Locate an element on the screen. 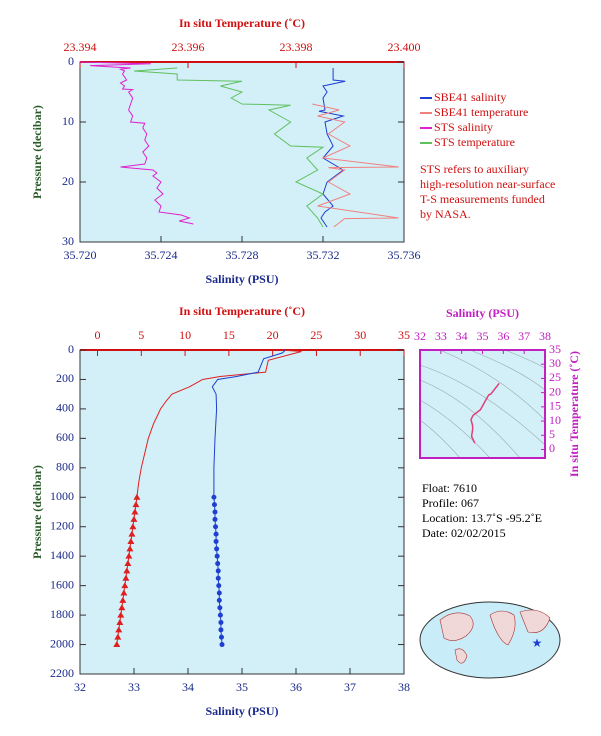  y-axis-title: Pressure (decibar) is located at coordinates (37, 152).